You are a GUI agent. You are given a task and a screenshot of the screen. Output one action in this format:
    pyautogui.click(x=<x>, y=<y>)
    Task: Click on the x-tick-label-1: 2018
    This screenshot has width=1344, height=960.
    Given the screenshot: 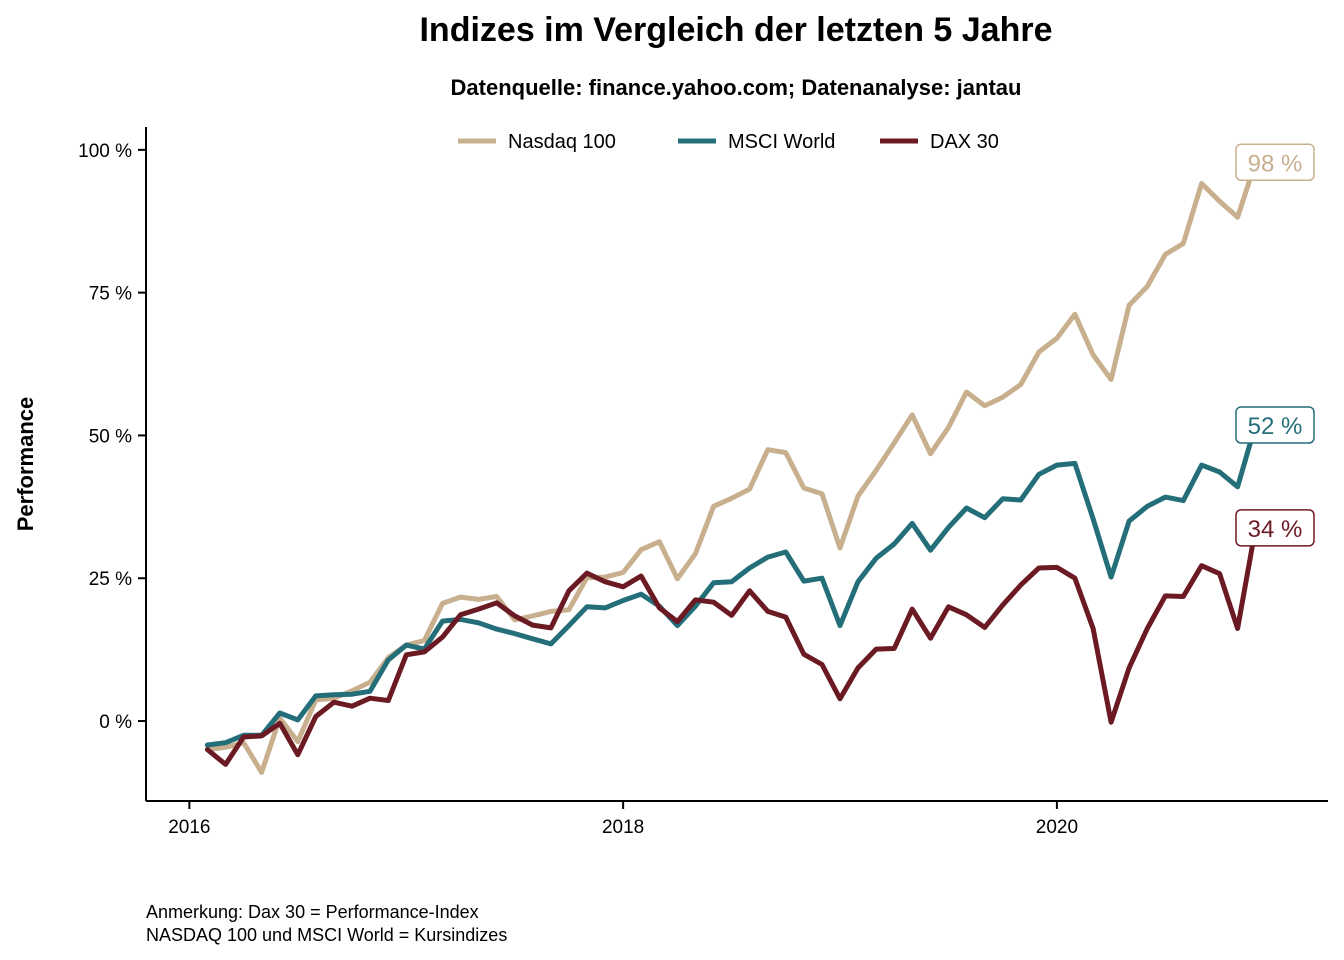 What is the action you would take?
    pyautogui.click(x=623, y=827)
    